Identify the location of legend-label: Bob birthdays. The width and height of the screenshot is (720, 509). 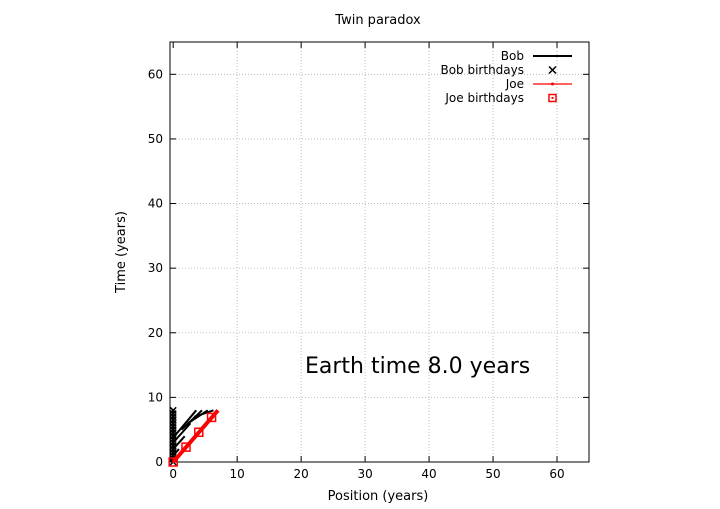
(482, 70).